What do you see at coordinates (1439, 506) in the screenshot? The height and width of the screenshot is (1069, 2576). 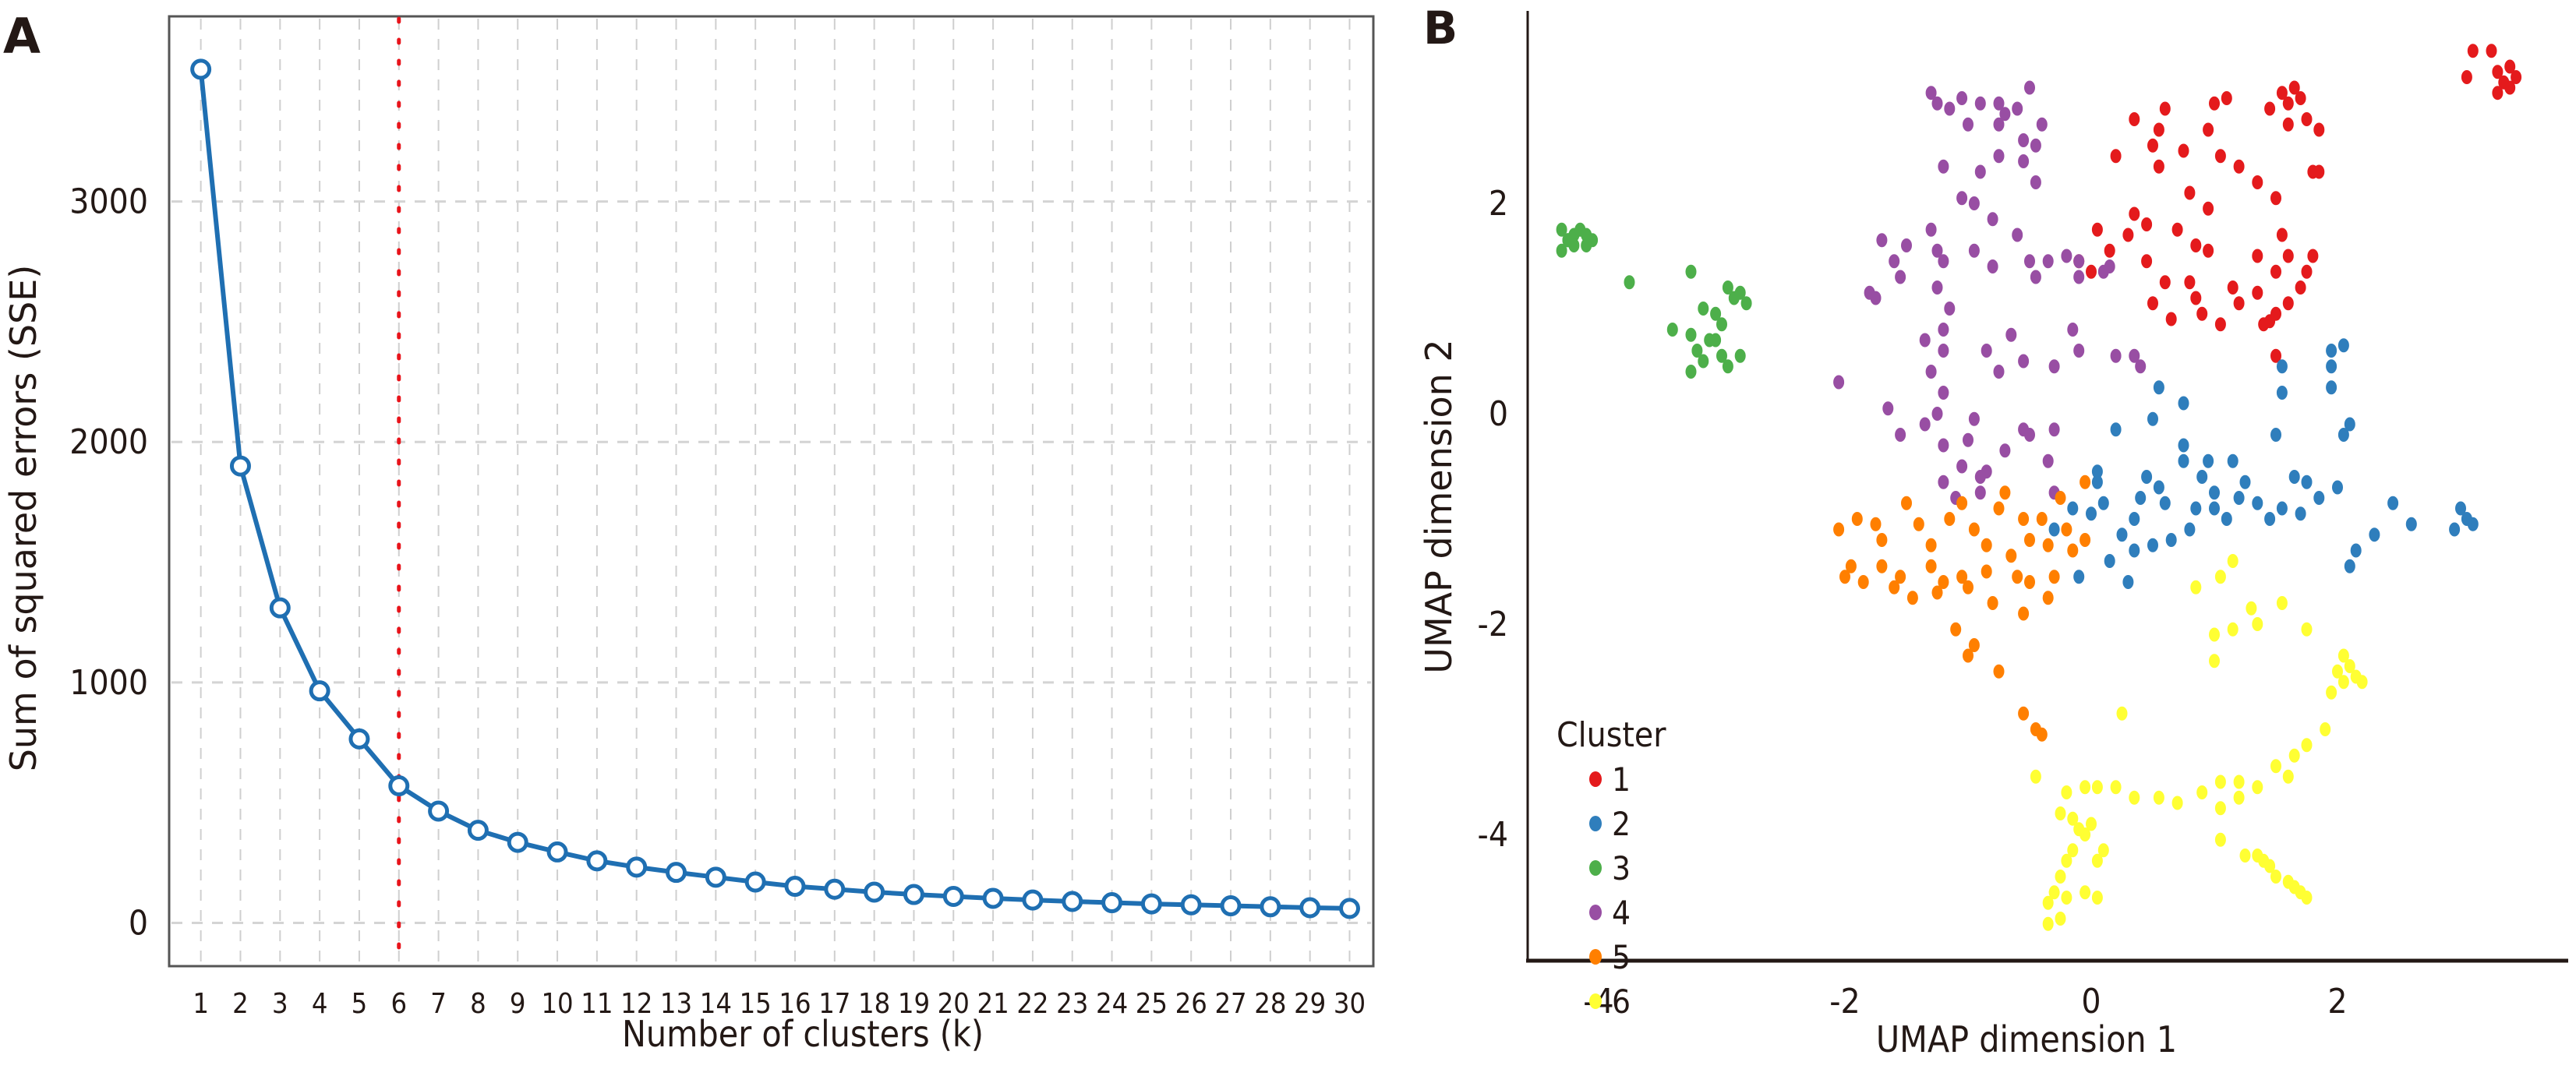 I see `panel-b-y-axis-label: UMAP dimension 2` at bounding box center [1439, 506].